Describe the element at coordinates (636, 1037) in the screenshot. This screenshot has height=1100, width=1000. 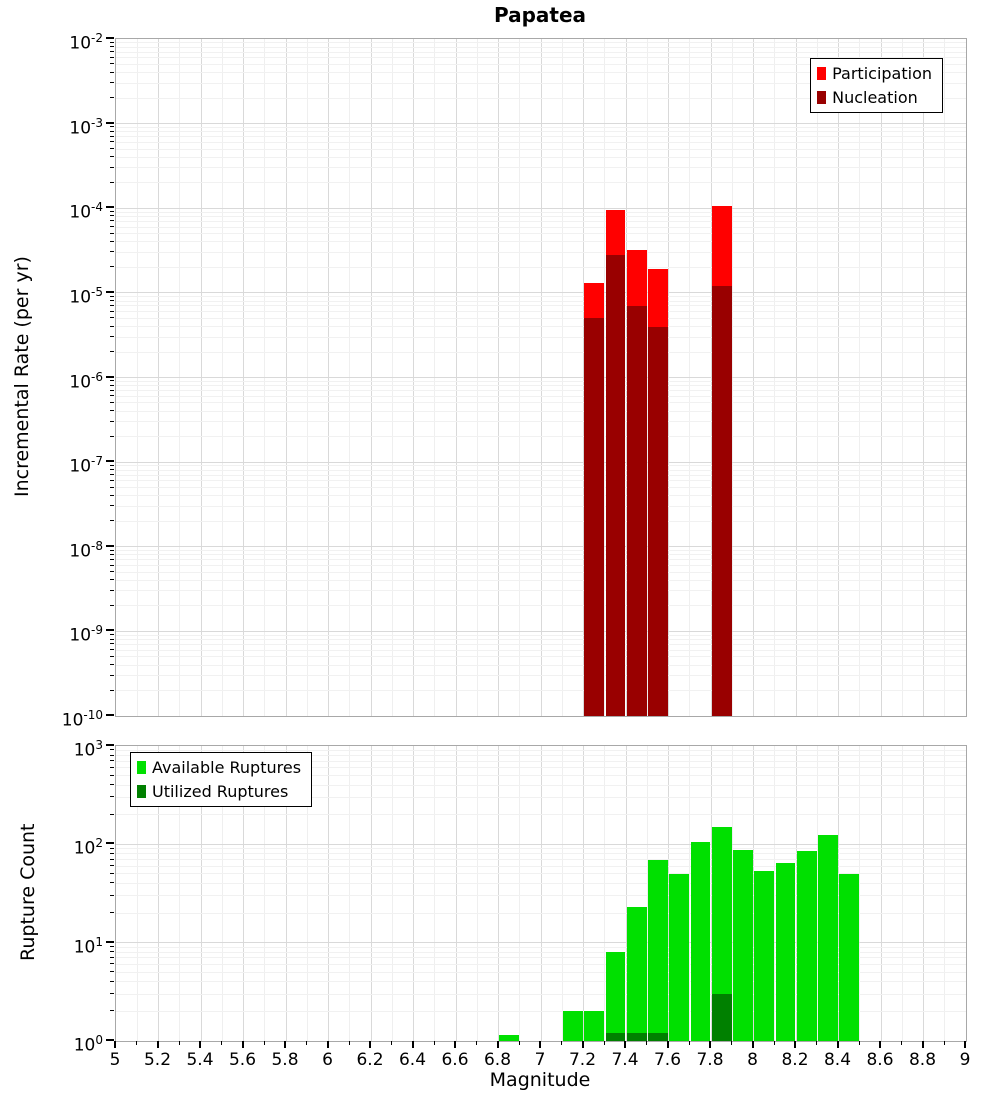
I see `utilized-ruptures-bar` at that location.